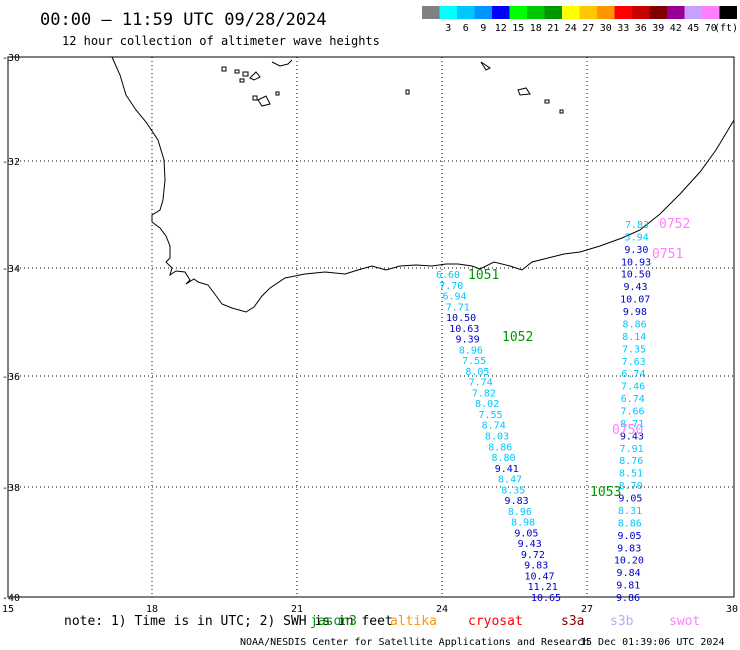  Describe the element at coordinates (461, 318) in the screenshot. I see `wave-height-value: 10.50` at that location.